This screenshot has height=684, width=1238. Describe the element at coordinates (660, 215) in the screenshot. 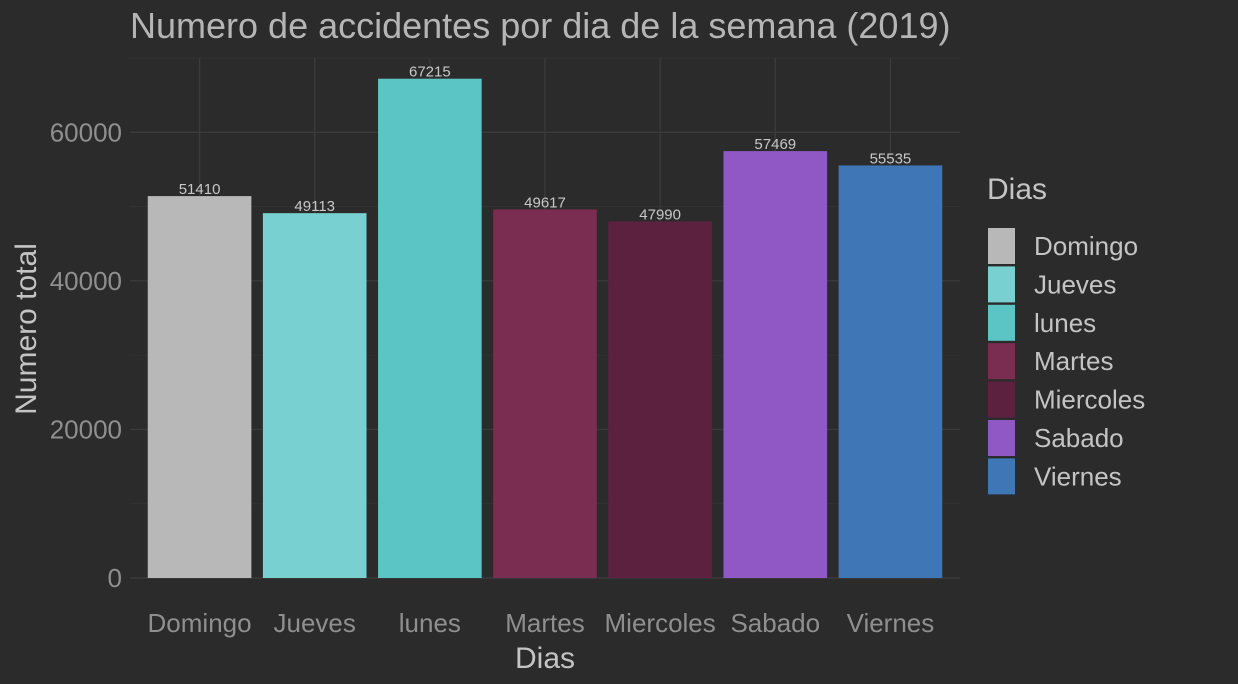

I see `data-label: 47990` at that location.